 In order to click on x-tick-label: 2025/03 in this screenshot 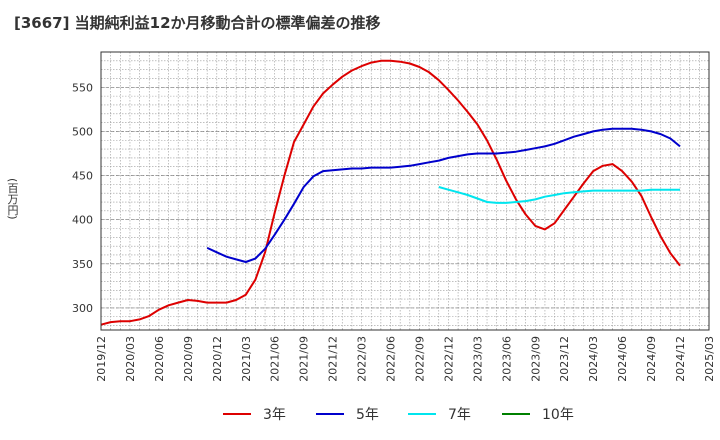, I will do `click(709, 359)`.